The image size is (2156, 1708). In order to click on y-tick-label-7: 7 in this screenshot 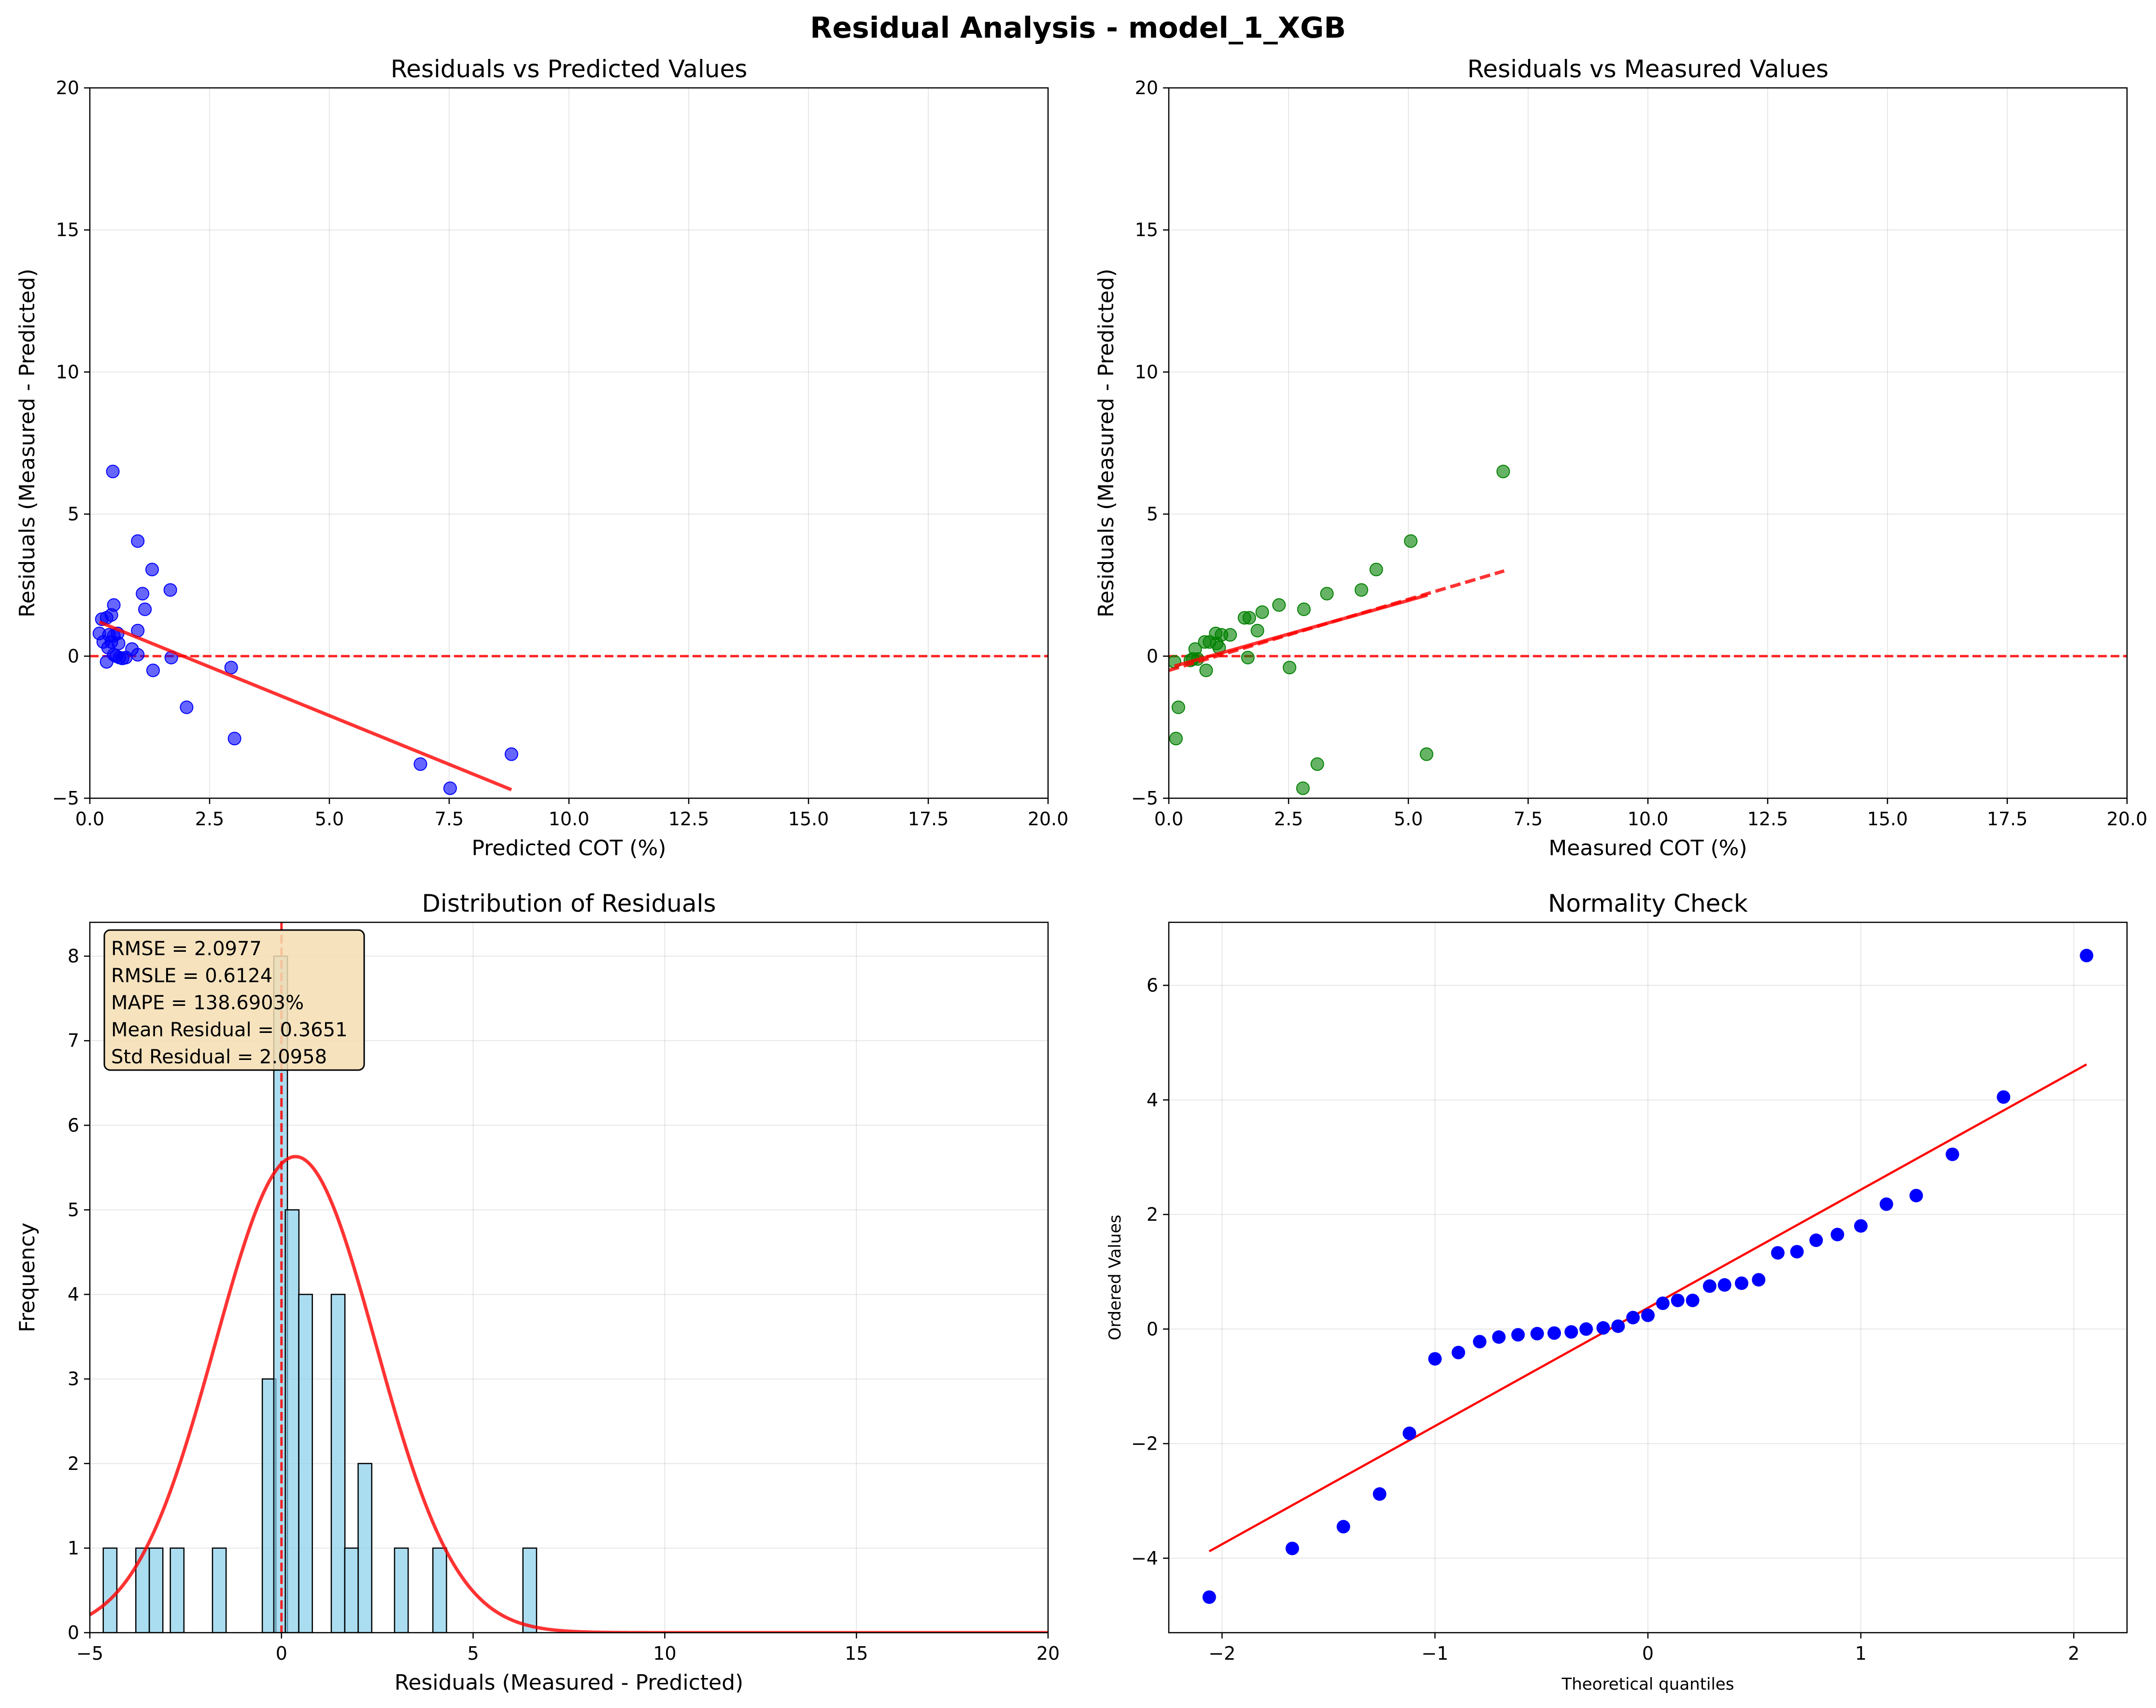, I will do `click(73, 1040)`.